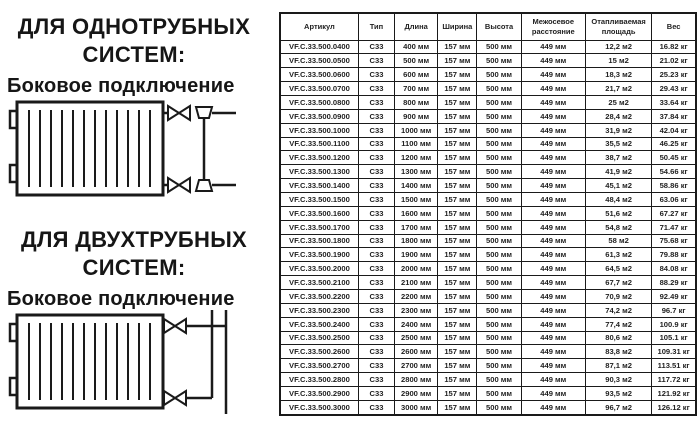  What do you see at coordinates (416, 352) in the screenshot?
I see `cell-length: 2600 мм` at bounding box center [416, 352].